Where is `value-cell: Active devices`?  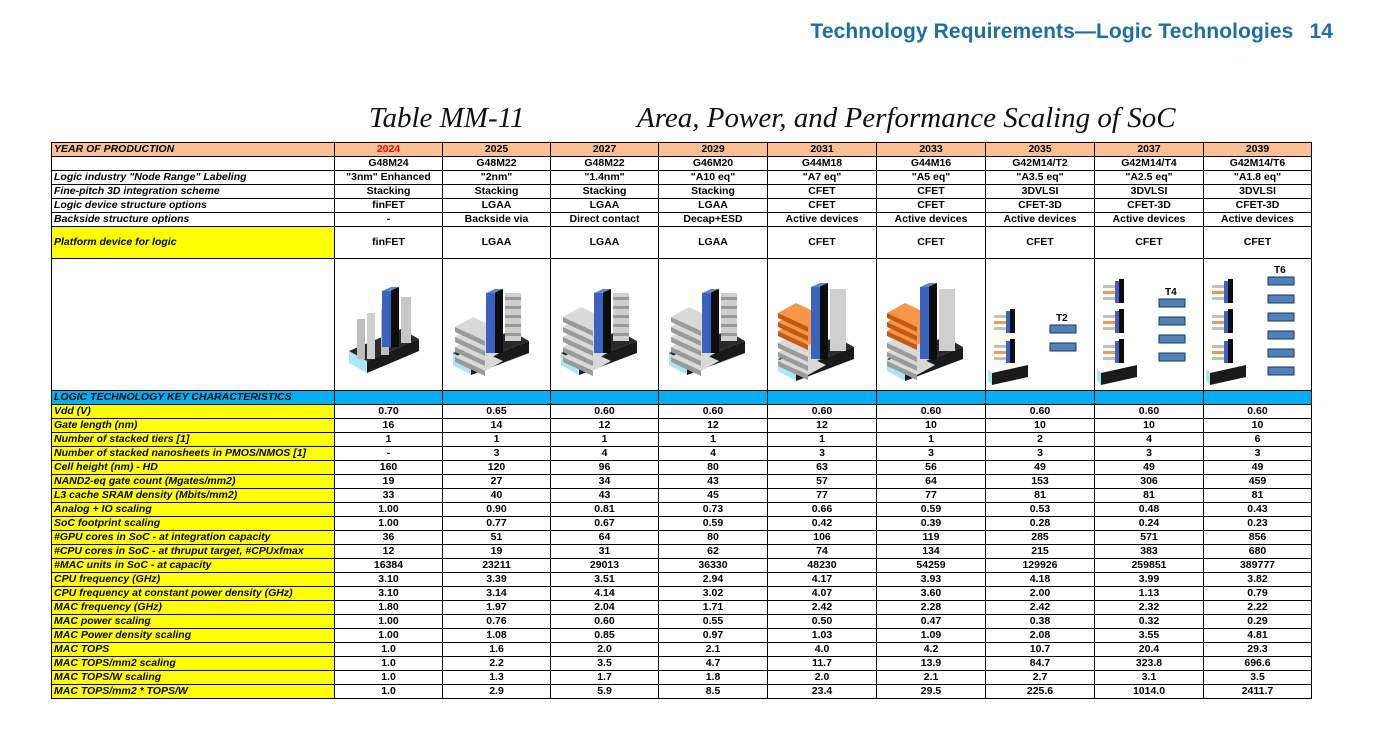 value-cell: Active devices is located at coordinates (1257, 219).